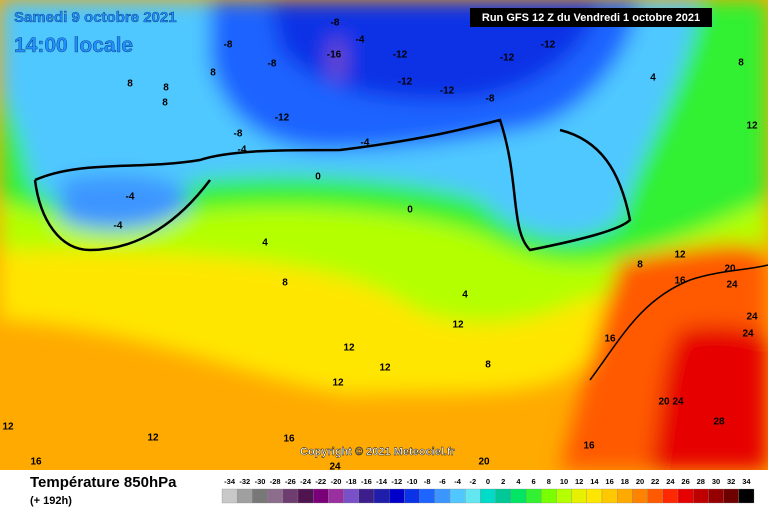 The height and width of the screenshot is (517, 768). What do you see at coordinates (382, 481) in the screenshot?
I see `scale-label: -14` at bounding box center [382, 481].